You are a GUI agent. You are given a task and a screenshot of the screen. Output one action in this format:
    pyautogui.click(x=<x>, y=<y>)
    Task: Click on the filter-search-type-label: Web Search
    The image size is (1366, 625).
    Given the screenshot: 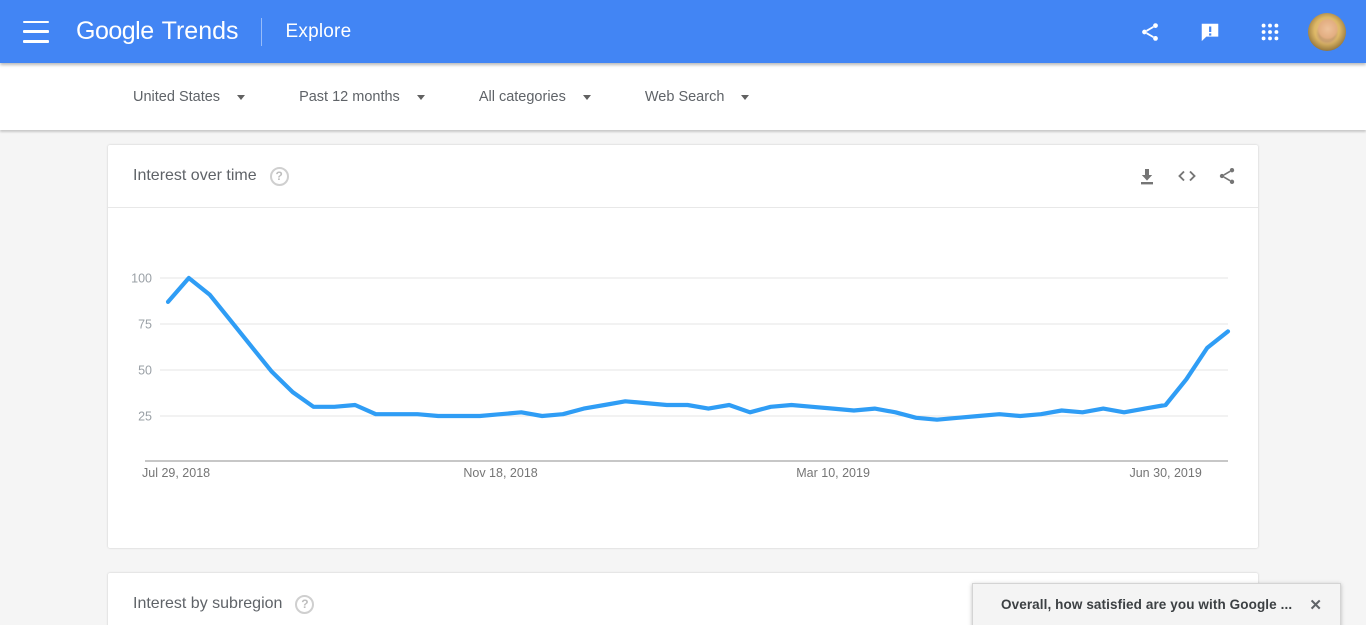 What is the action you would take?
    pyautogui.click(x=684, y=96)
    